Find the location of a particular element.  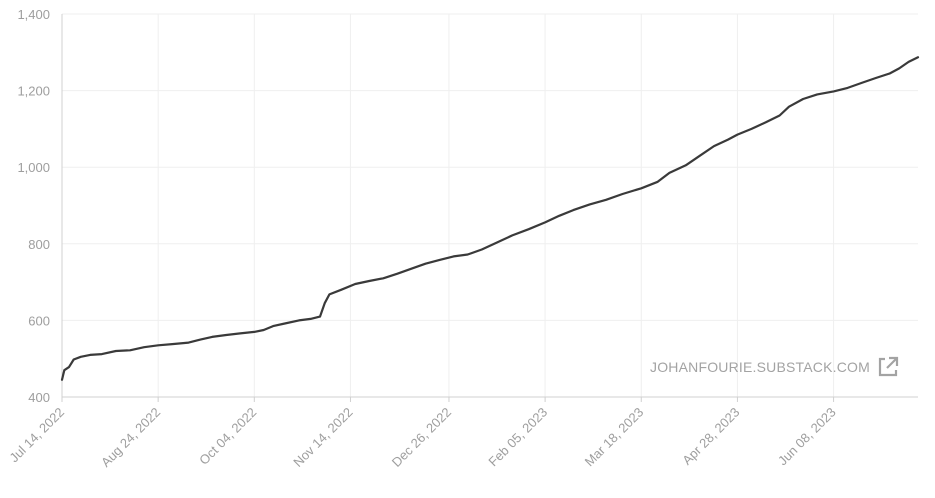

external-link-icon is located at coordinates (888, 366).